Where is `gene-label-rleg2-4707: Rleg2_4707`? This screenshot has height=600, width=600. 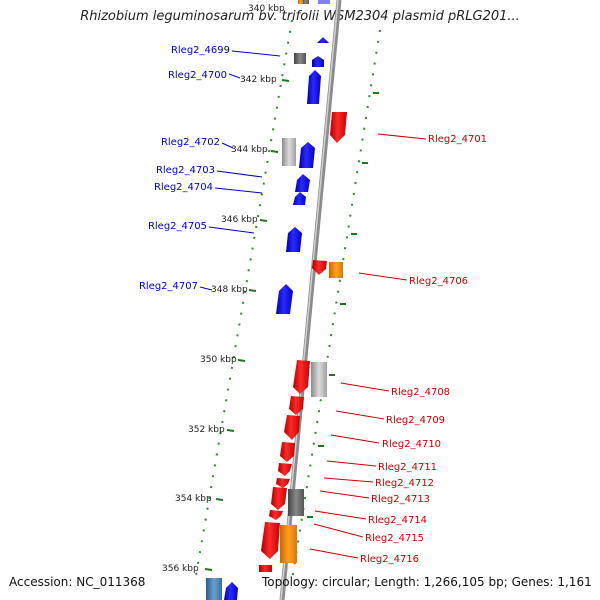
gene-label-rleg2-4707: Rleg2_4707 is located at coordinates (168, 286).